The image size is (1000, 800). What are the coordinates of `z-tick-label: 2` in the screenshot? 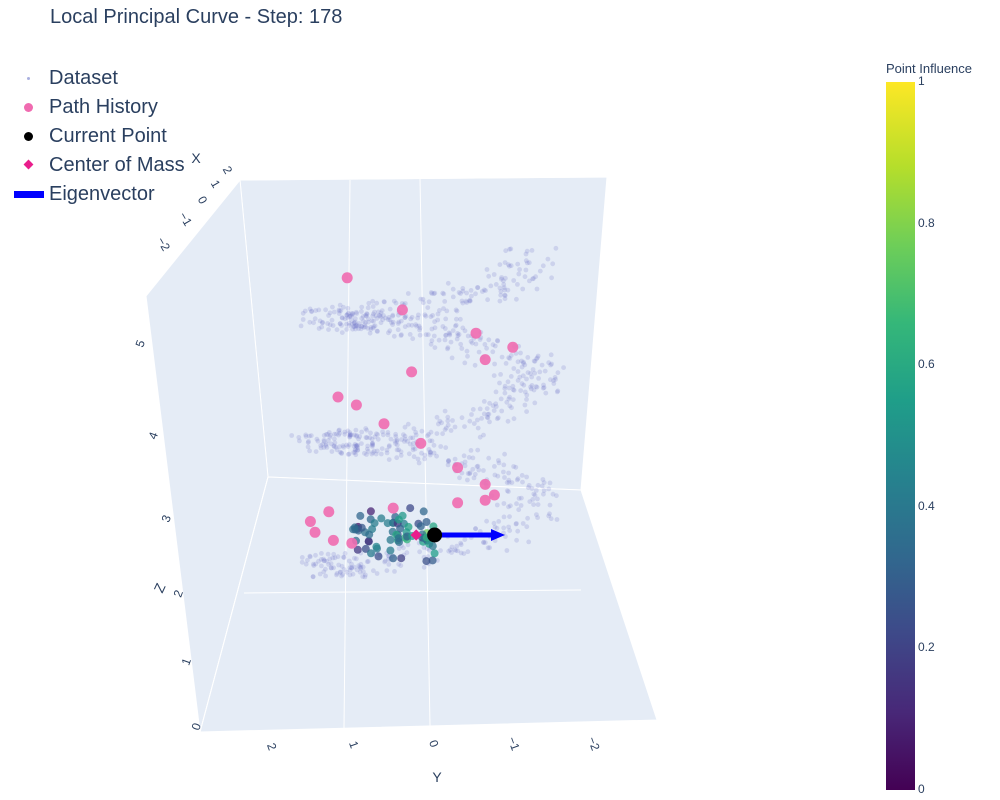 It's located at (179, 593).